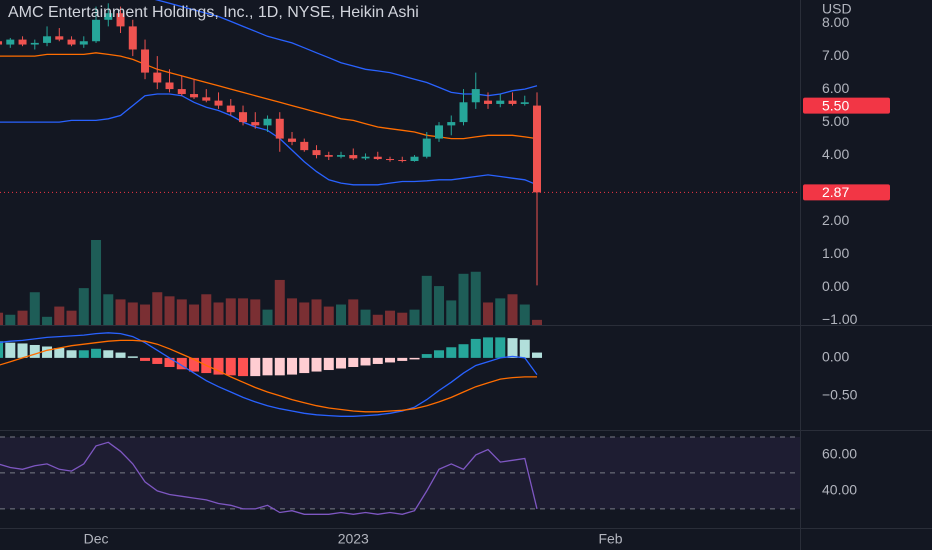 Image resolution: width=932 pixels, height=550 pixels. Describe the element at coordinates (353, 539) in the screenshot. I see `x-tick-label: 2023` at that location.